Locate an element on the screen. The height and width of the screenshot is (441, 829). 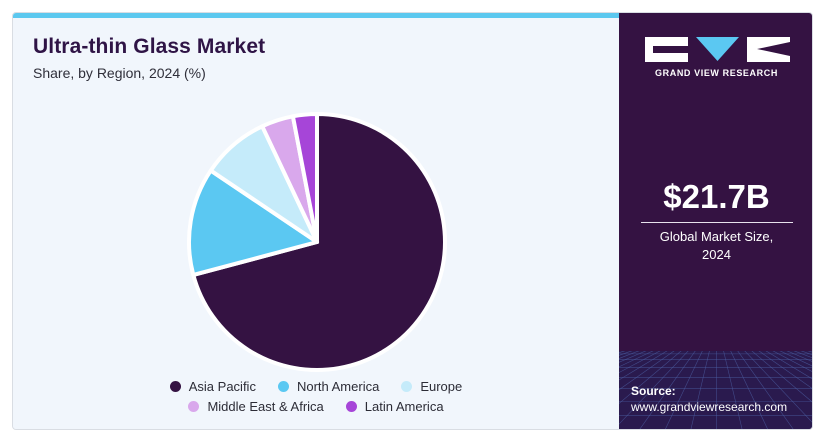
legend-item-north-america: North America is located at coordinates (328, 386).